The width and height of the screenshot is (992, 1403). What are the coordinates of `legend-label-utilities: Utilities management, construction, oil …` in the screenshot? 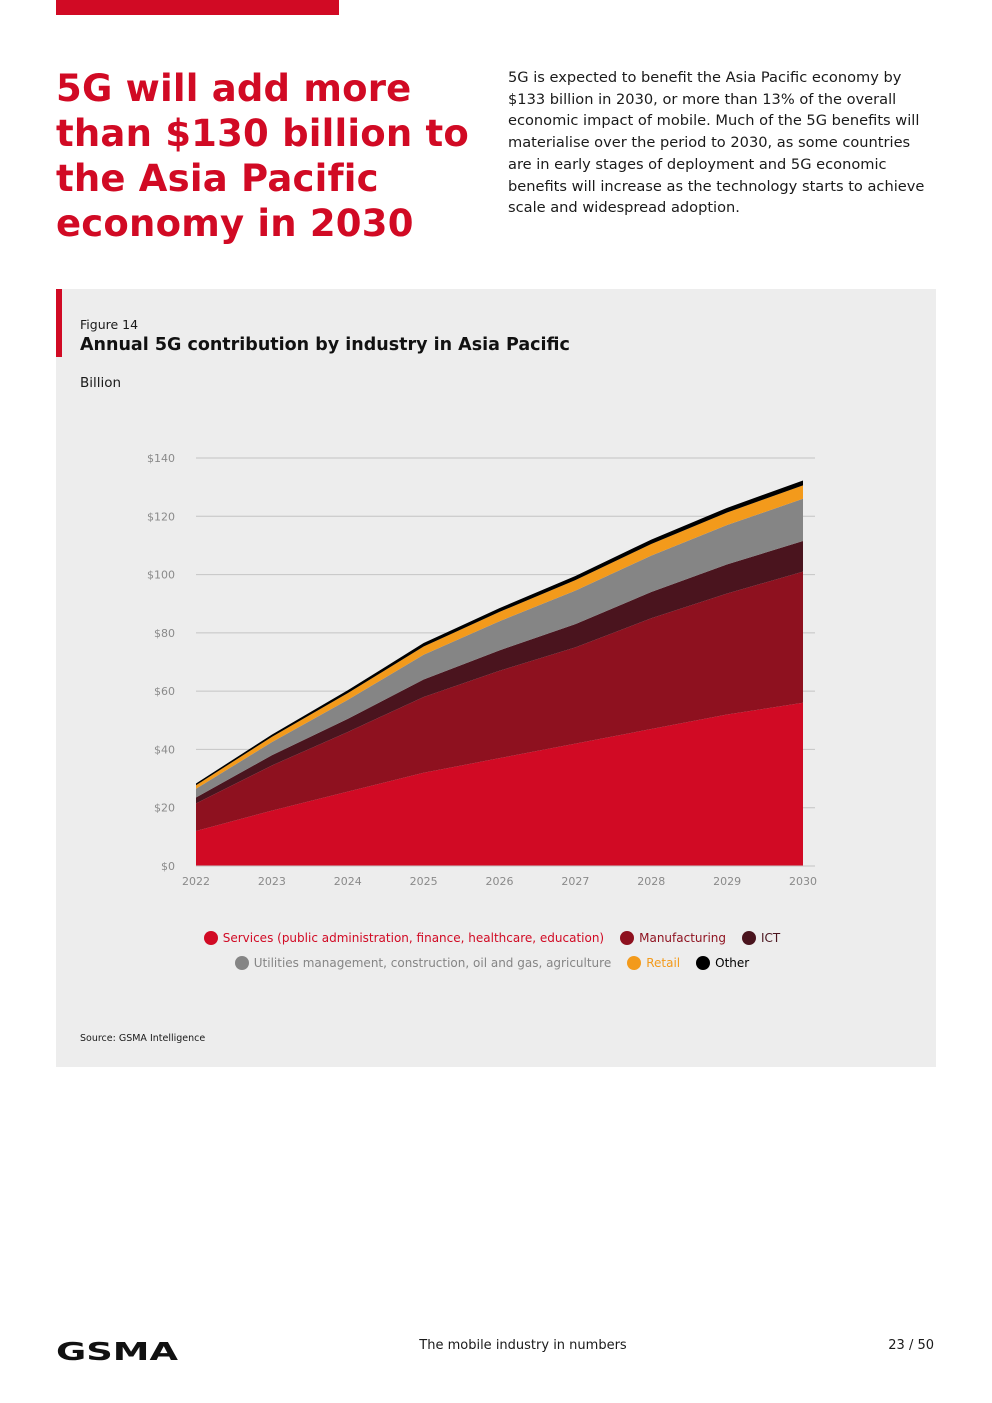 It's located at (432, 963).